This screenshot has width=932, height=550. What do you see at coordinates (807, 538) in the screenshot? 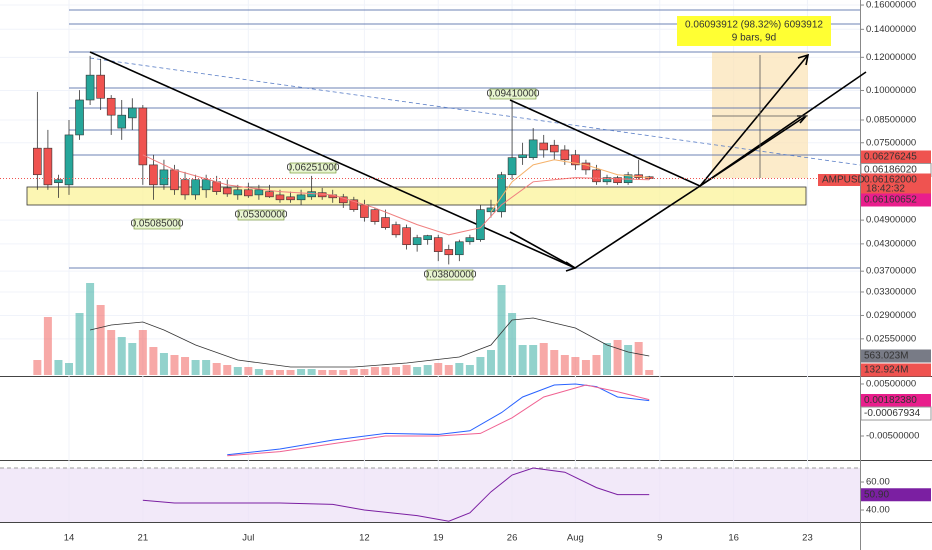
I see `x-tick-label: 23` at bounding box center [807, 538].